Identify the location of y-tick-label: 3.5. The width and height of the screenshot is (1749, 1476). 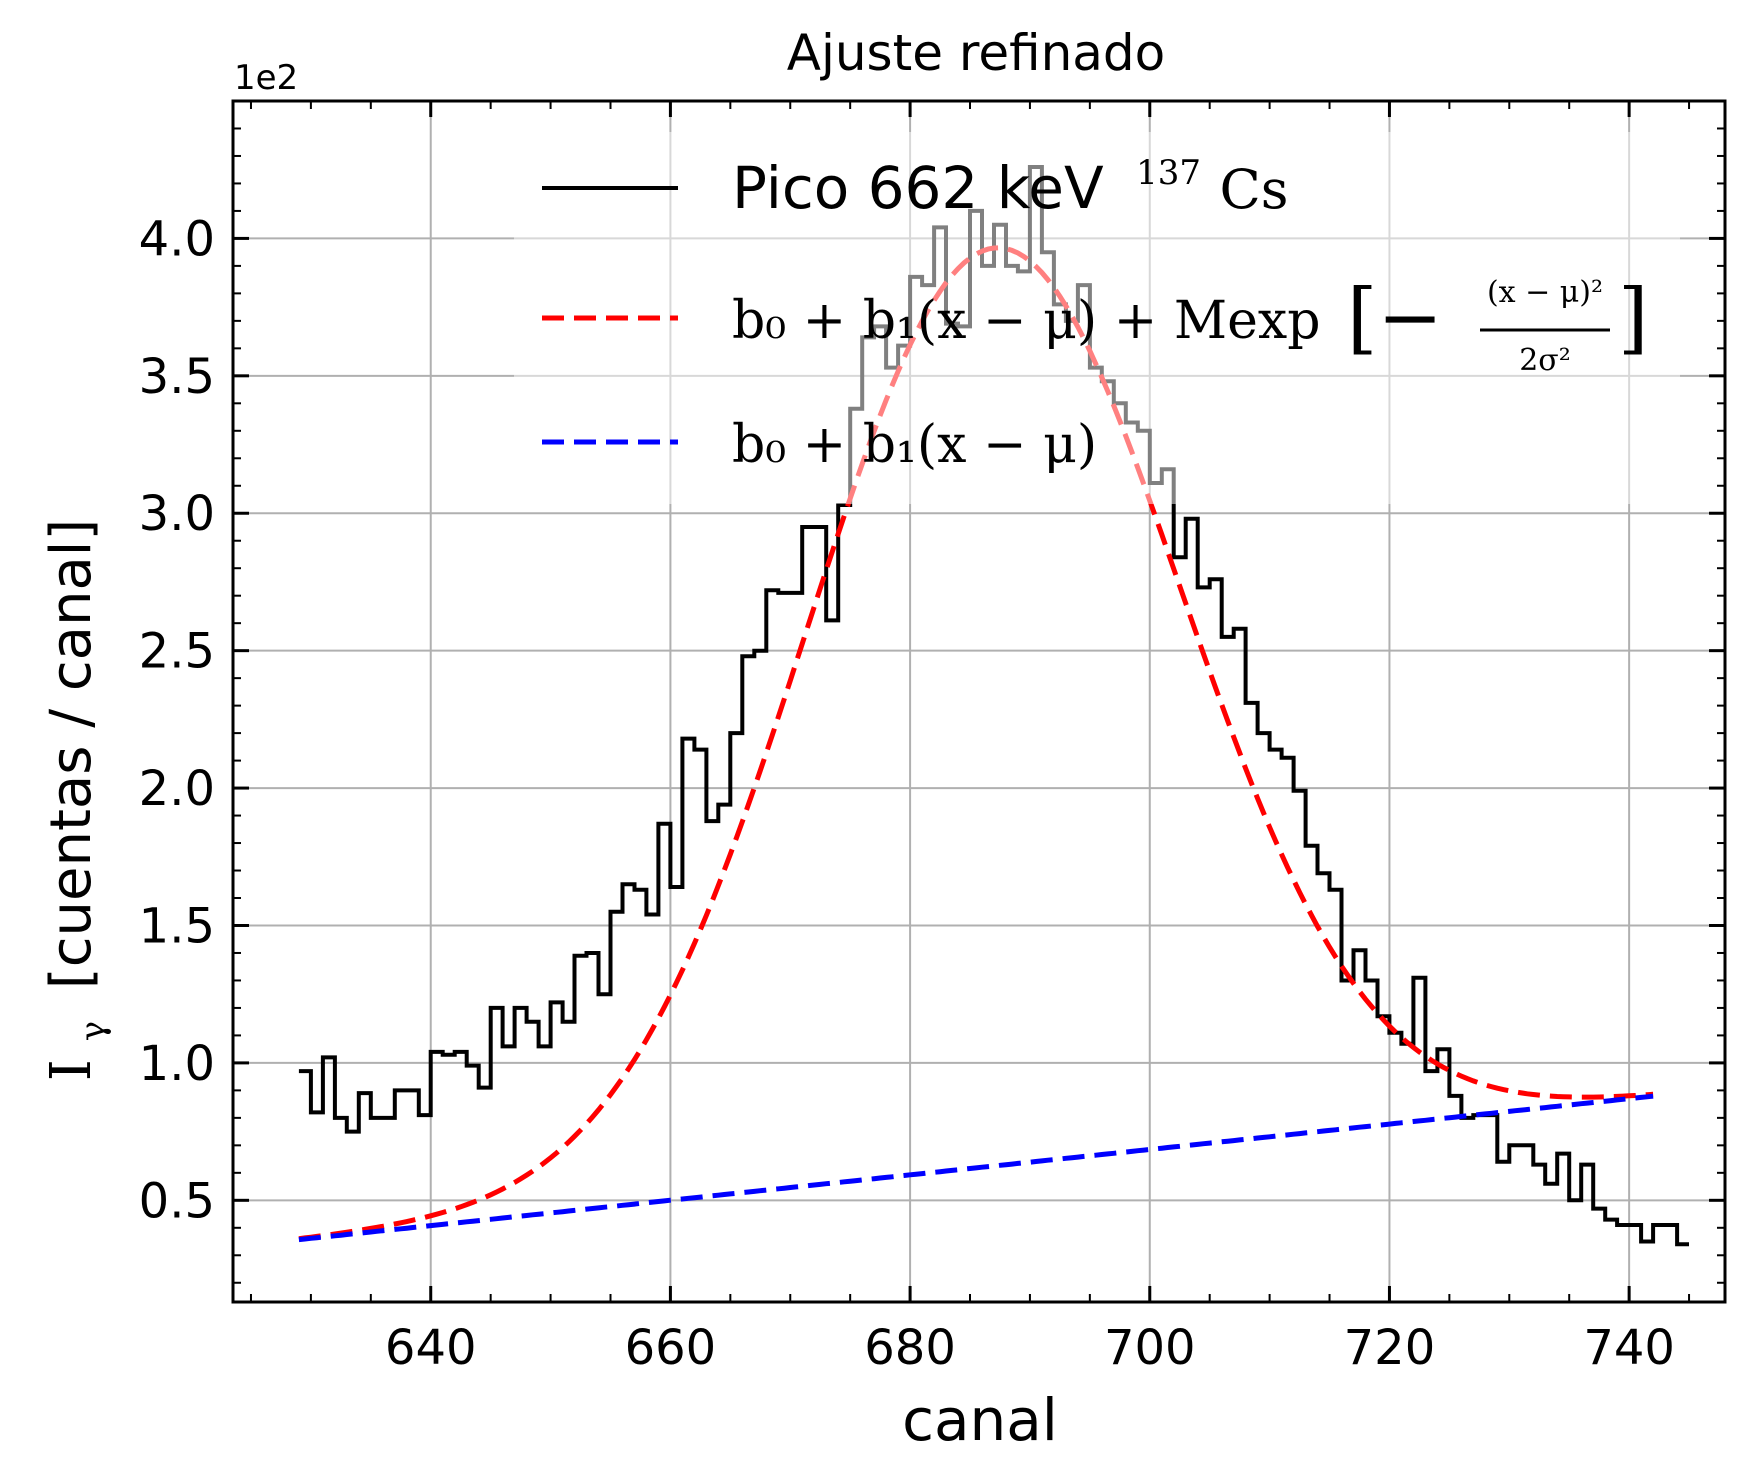
(177, 377).